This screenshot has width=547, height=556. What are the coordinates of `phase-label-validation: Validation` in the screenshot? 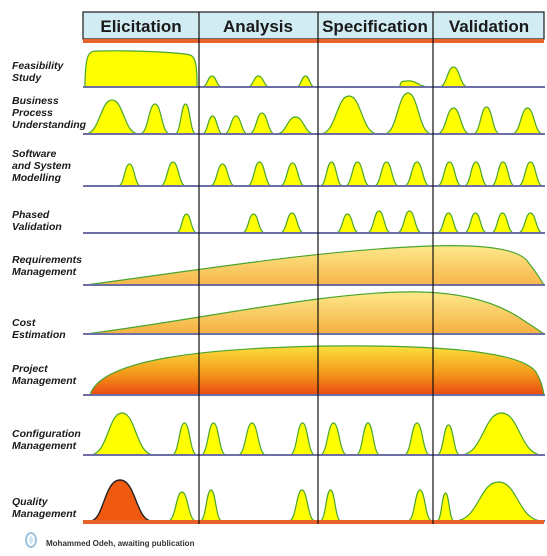 It's located at (489, 26).